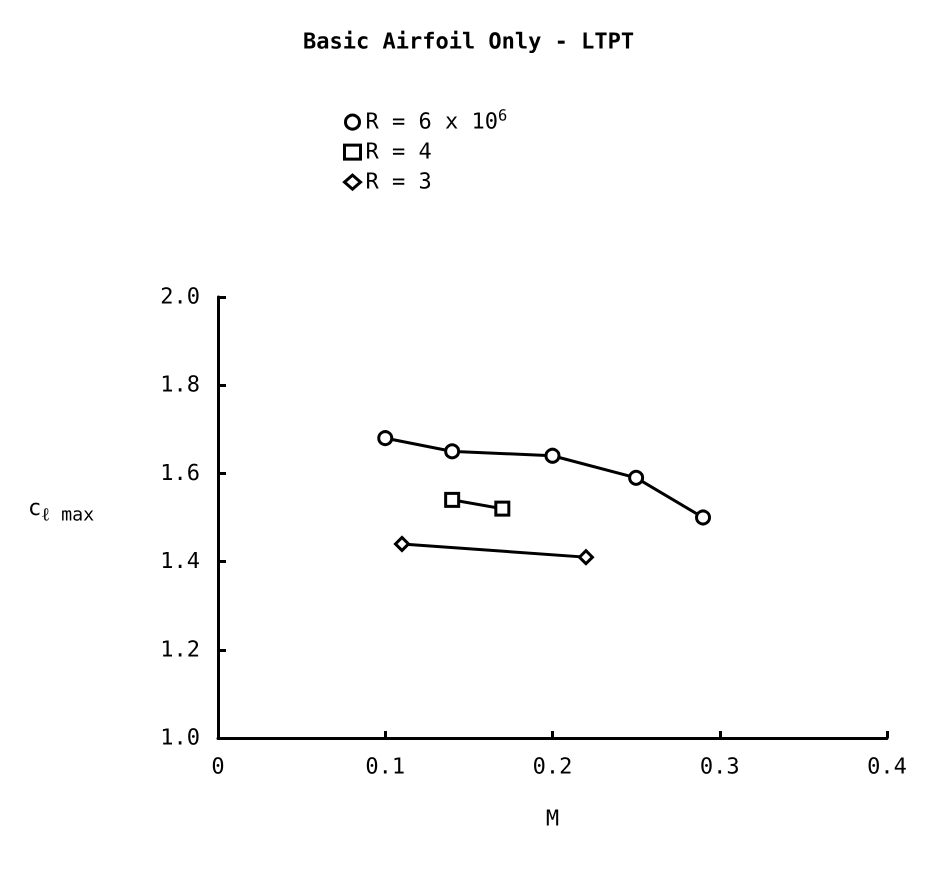 Image resolution: width=931 pixels, height=878 pixels. What do you see at coordinates (180, 738) in the screenshot?
I see `y-tick-label: 1.0` at bounding box center [180, 738].